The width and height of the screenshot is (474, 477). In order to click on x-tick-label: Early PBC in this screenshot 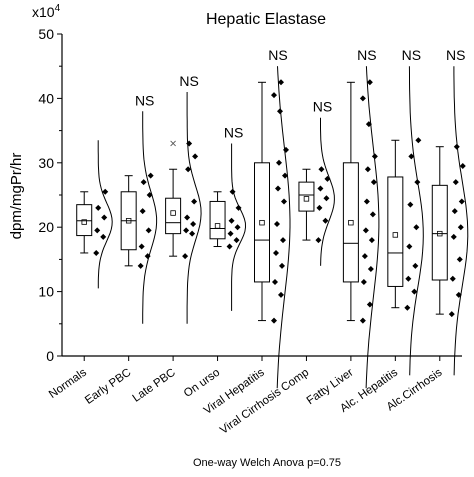, I will do `click(108, 387)`.